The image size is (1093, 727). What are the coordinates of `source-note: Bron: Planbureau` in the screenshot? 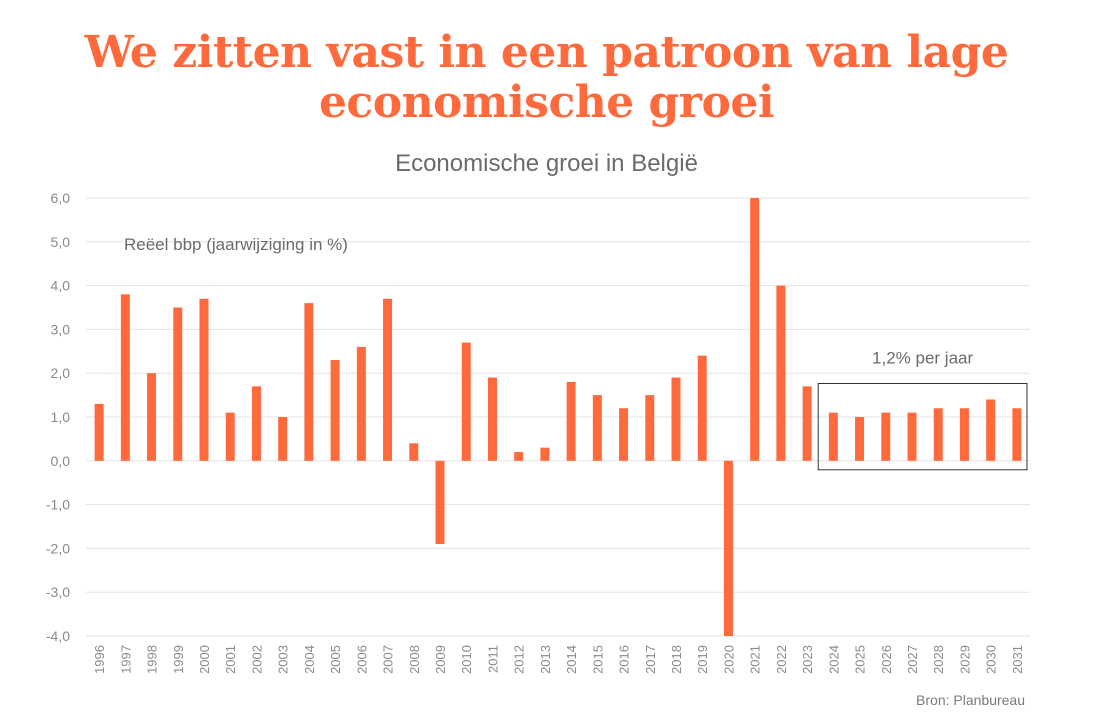 It's located at (970, 700).